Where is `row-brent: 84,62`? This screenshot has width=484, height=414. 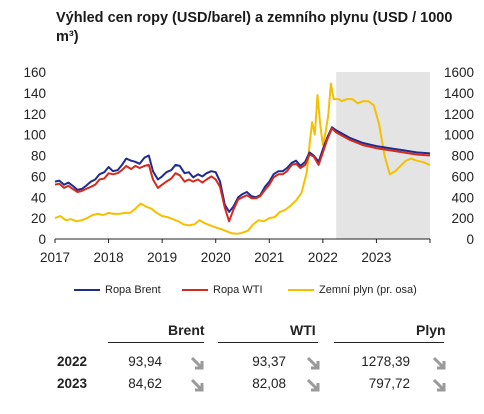 row-brent: 84,62 is located at coordinates (145, 383).